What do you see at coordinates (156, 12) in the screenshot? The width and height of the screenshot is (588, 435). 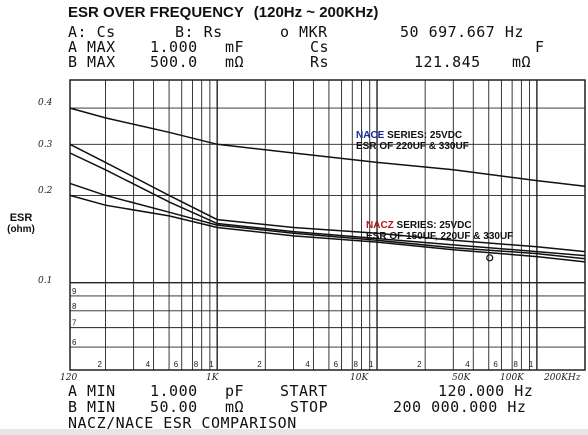 I see `title-text: ESR OVER FREQUENCY` at bounding box center [156, 12].